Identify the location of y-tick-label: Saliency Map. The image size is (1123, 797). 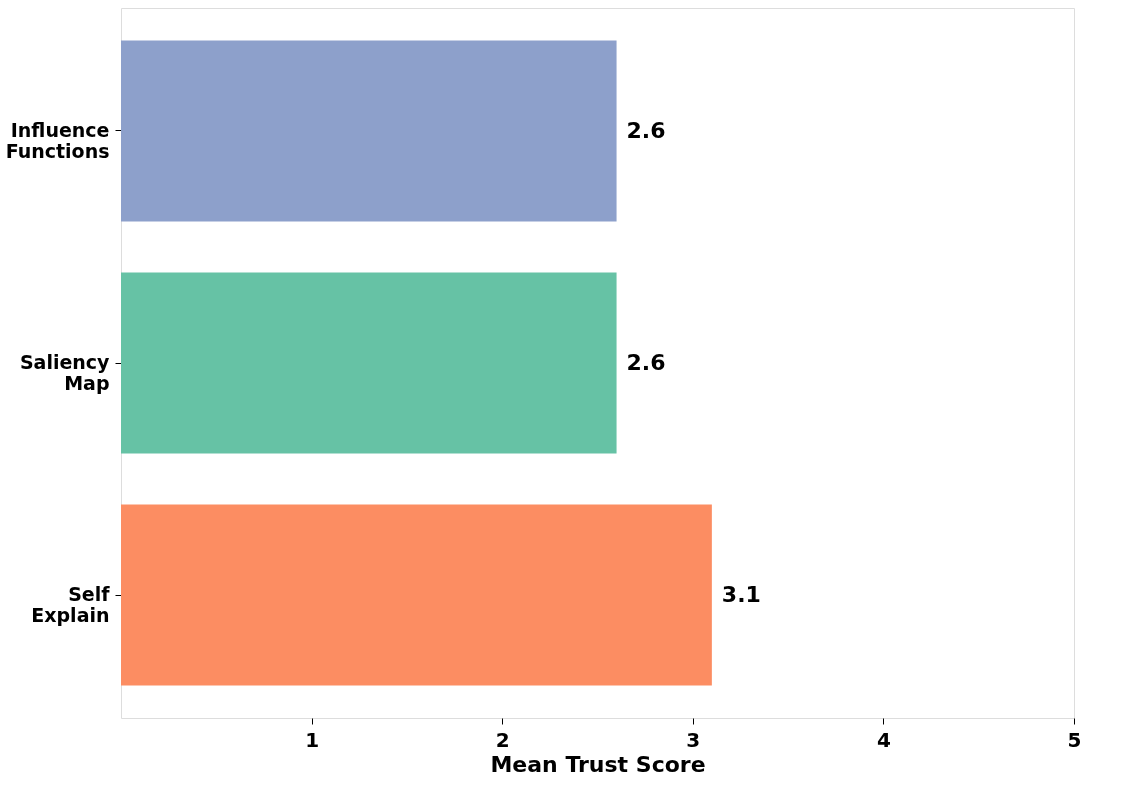
(65, 372).